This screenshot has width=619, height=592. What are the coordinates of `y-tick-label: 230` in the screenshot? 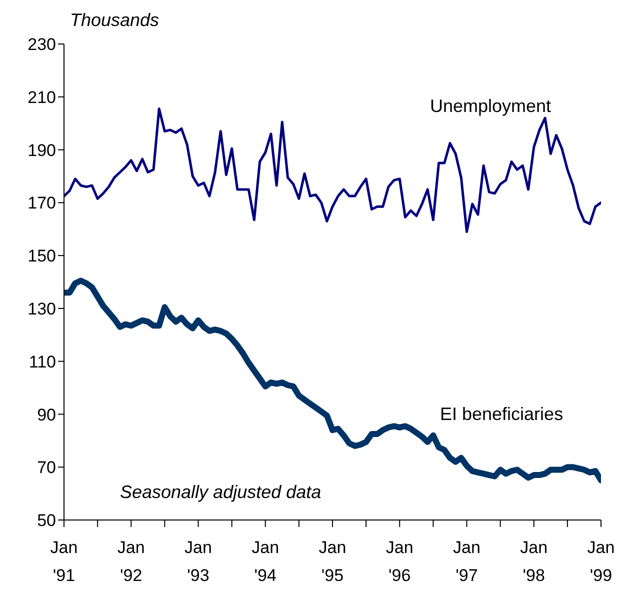 It's located at (42, 44).